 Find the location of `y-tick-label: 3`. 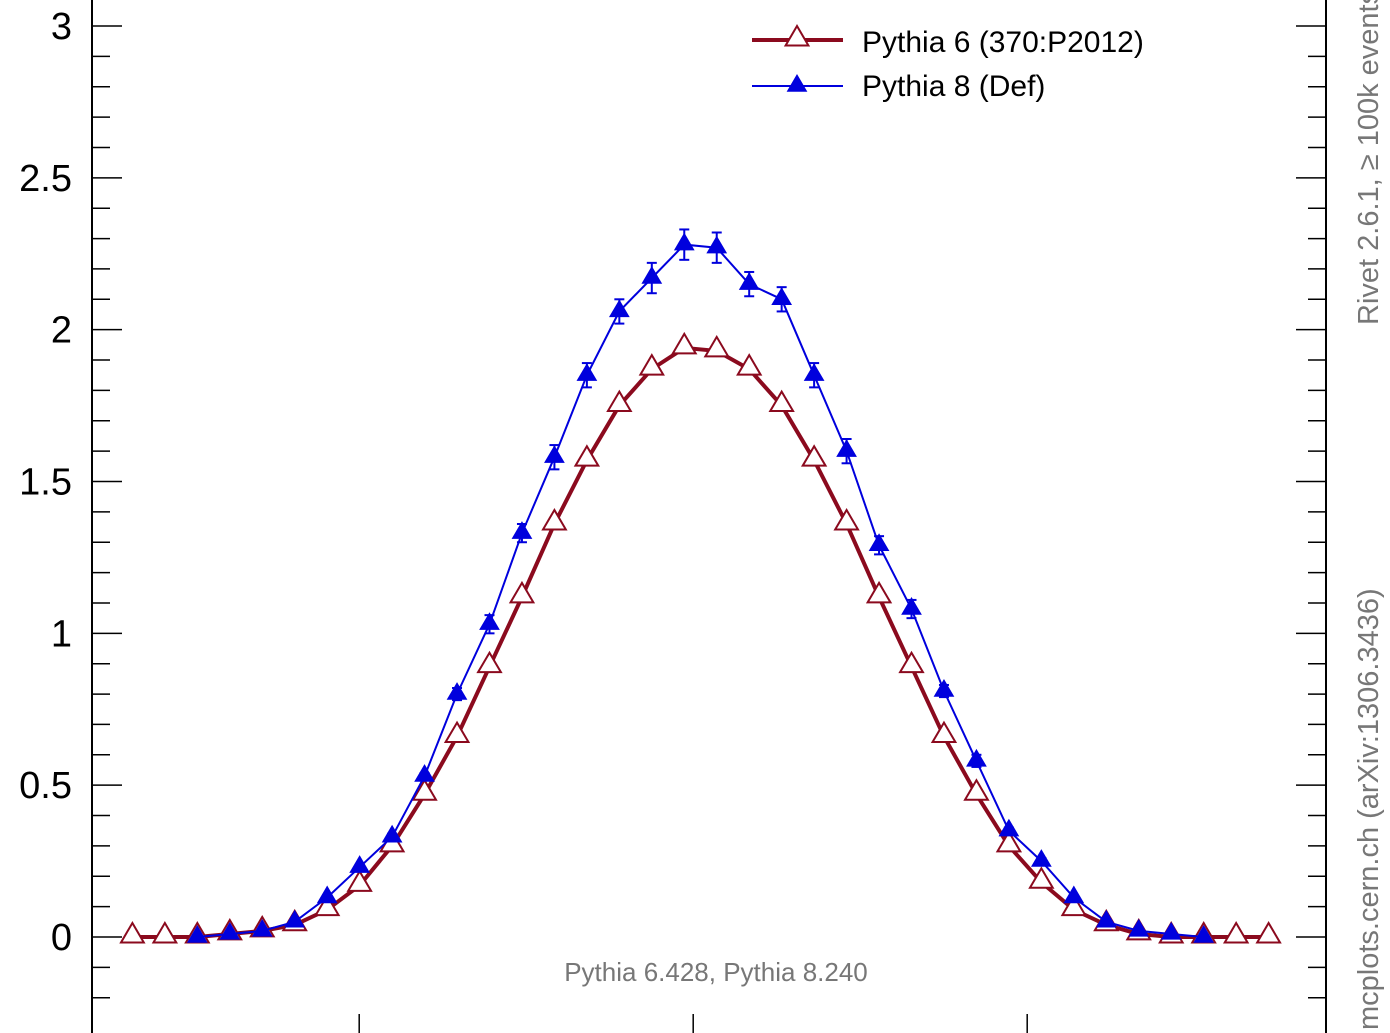

y-tick-label: 3 is located at coordinates (61, 27).